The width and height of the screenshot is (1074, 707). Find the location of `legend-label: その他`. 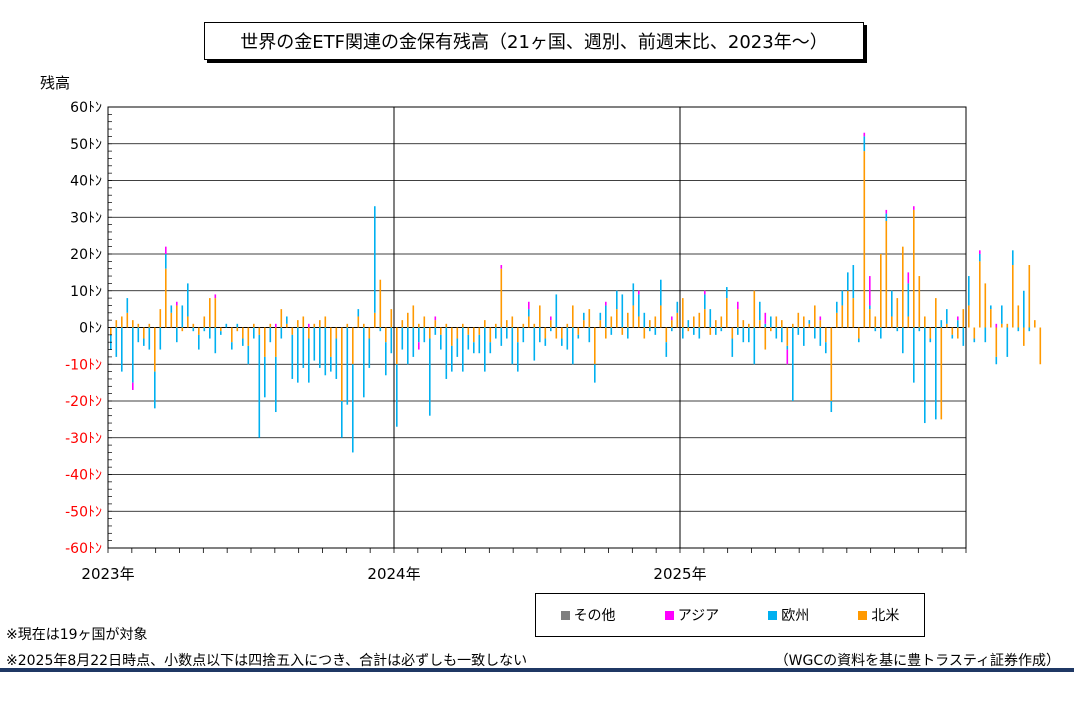

legend-label: その他 is located at coordinates (594, 616).